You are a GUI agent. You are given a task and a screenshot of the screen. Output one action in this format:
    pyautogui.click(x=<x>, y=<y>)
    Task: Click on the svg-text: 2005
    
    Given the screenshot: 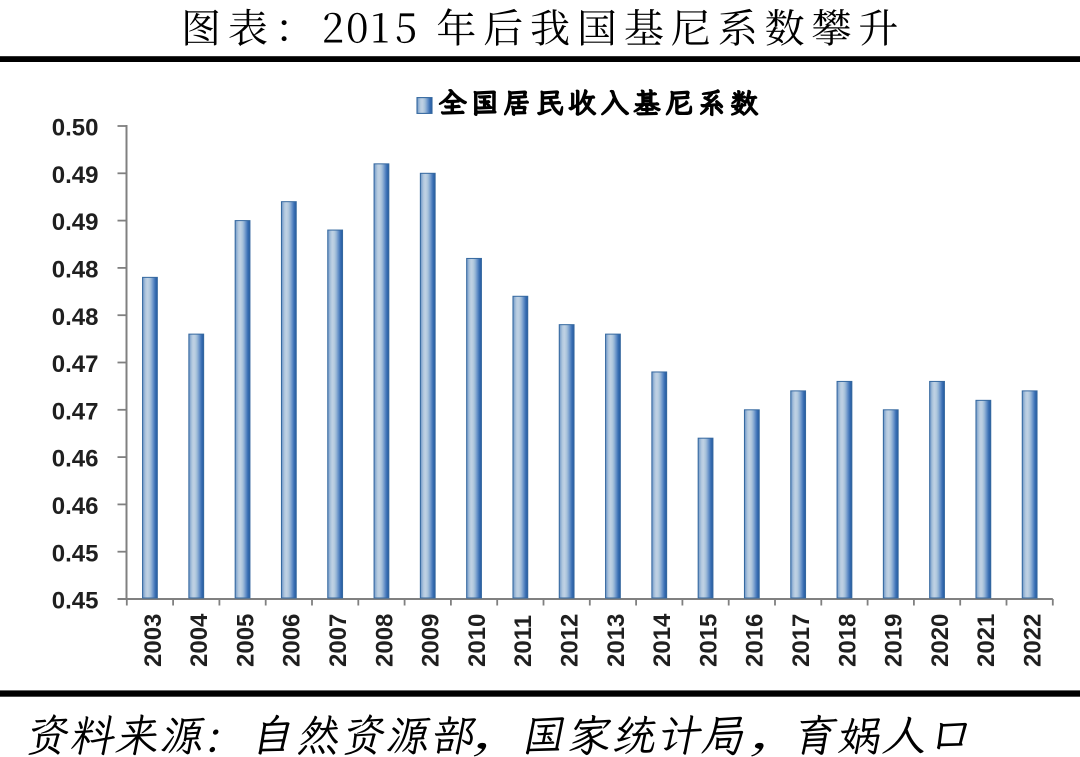 What is the action you would take?
    pyautogui.click(x=246, y=640)
    